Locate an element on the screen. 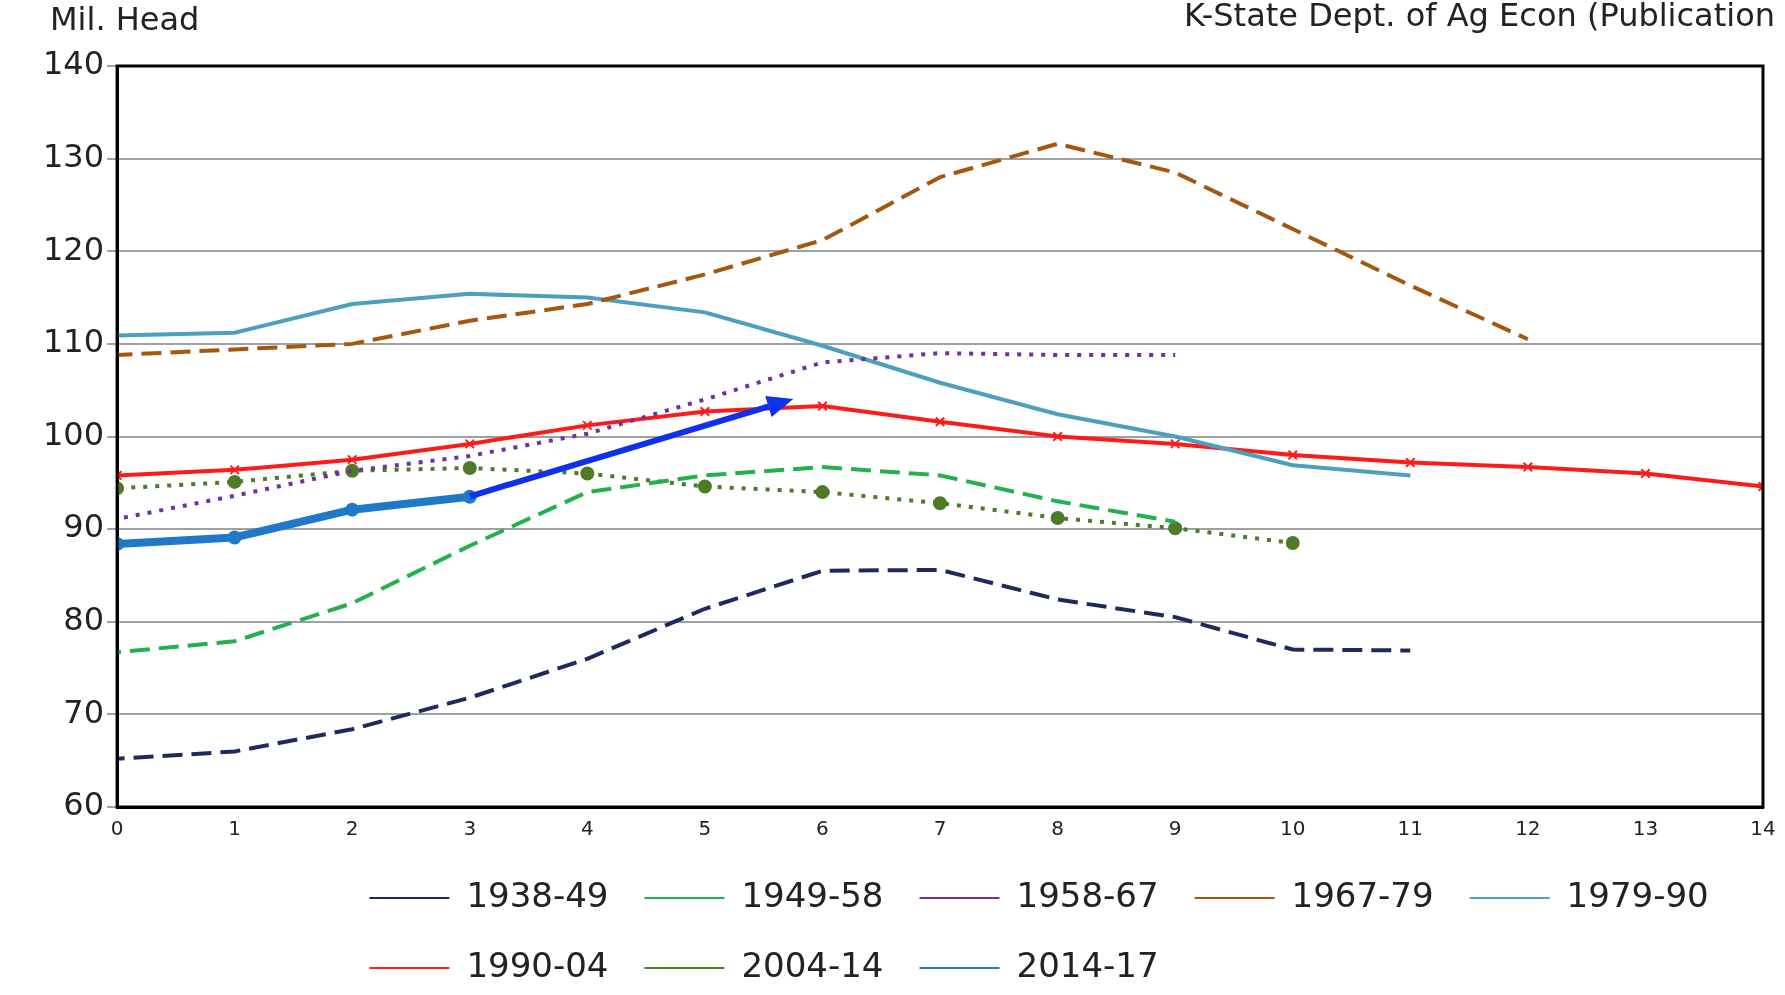  x-tick-label: 7 is located at coordinates (940, 828).